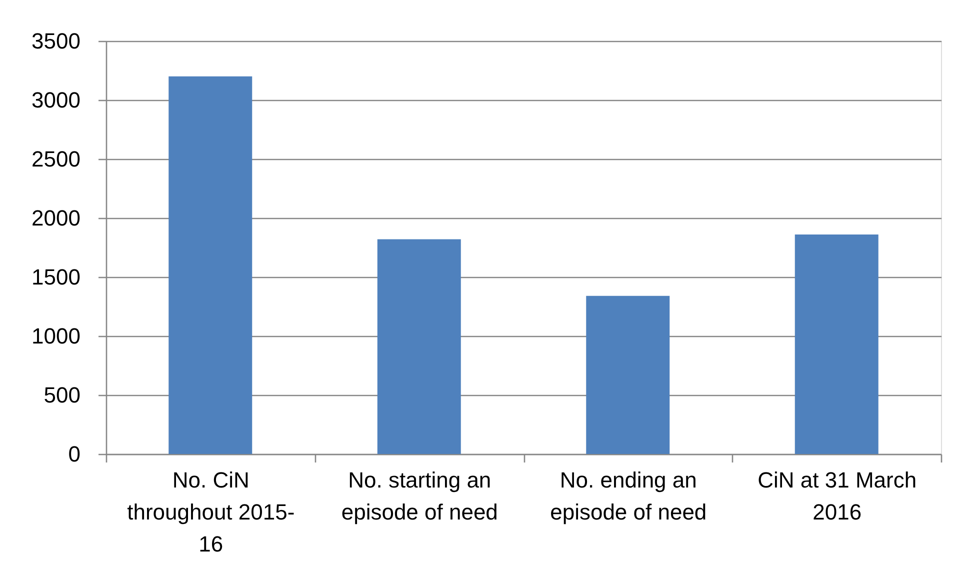  What do you see at coordinates (56, 277) in the screenshot?
I see `y-tick-label: 1500` at bounding box center [56, 277].